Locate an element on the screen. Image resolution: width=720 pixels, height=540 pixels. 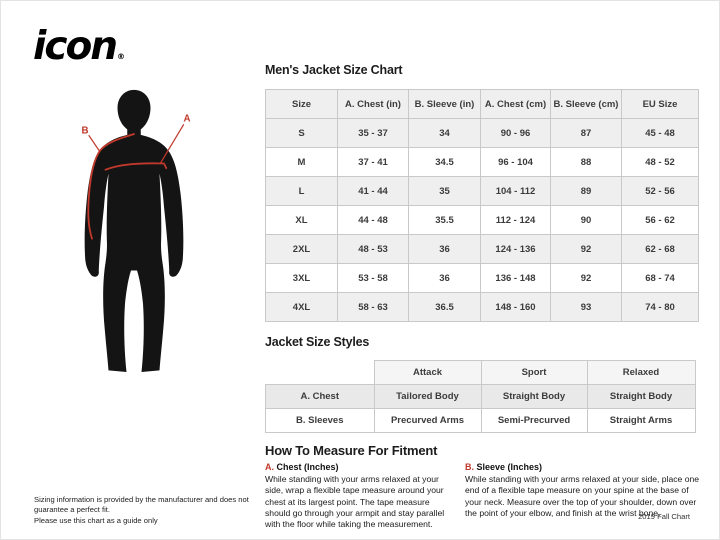
icon-logo: icon® is located at coordinates (79, 46).